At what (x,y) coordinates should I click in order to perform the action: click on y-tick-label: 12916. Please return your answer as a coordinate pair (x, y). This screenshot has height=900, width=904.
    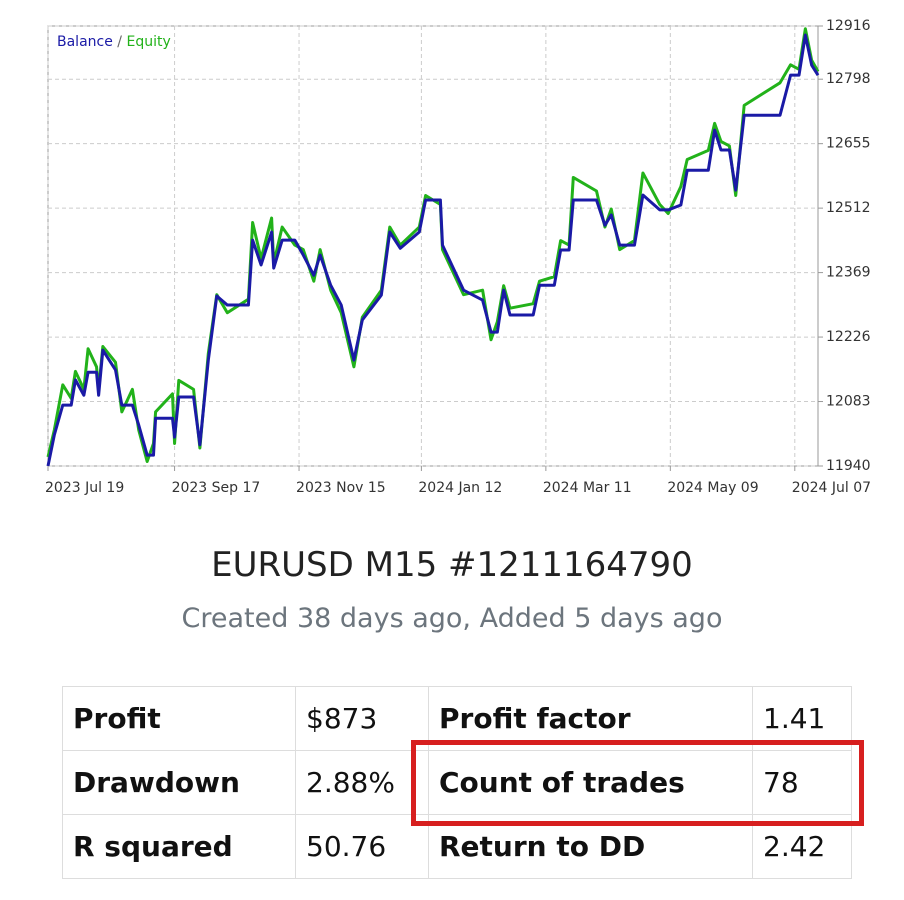
    Looking at the image, I should click on (848, 26).